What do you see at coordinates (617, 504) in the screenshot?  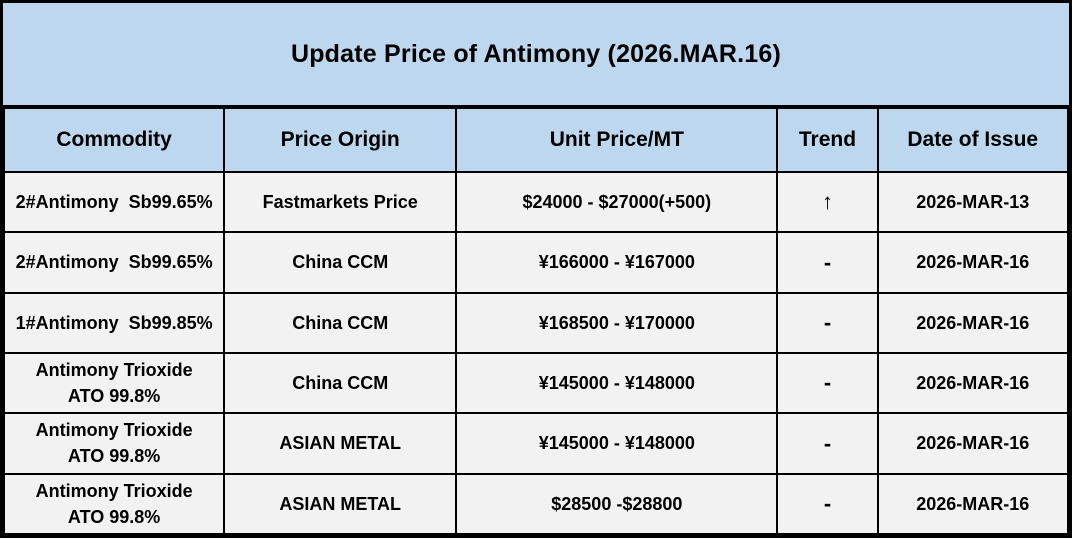 I see `unit-price-cell: $28500 -$28800` at bounding box center [617, 504].